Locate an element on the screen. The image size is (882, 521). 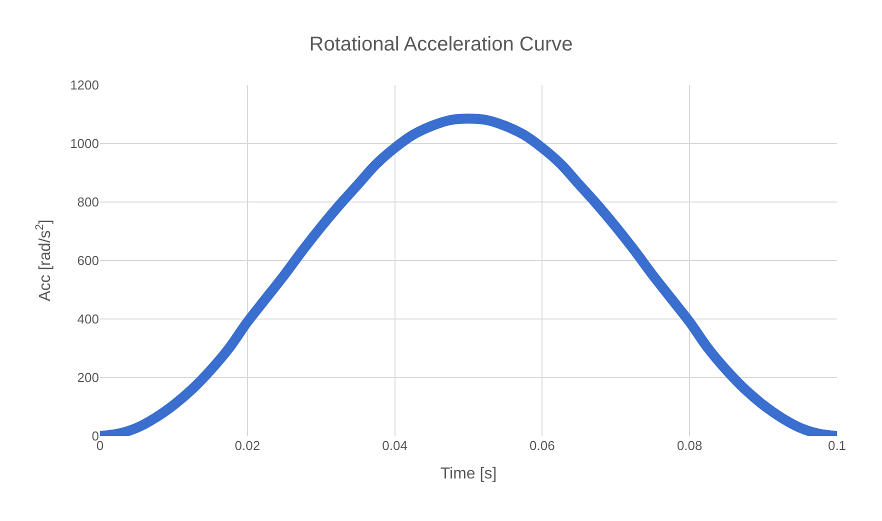
x-axis-title: Time [s] is located at coordinates (468, 474).